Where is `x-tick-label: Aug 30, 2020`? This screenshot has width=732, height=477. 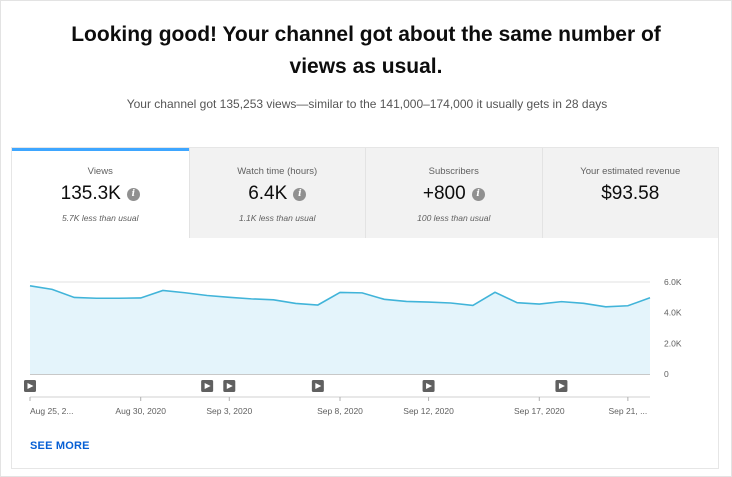 x-tick-label: Aug 30, 2020 is located at coordinates (140, 411).